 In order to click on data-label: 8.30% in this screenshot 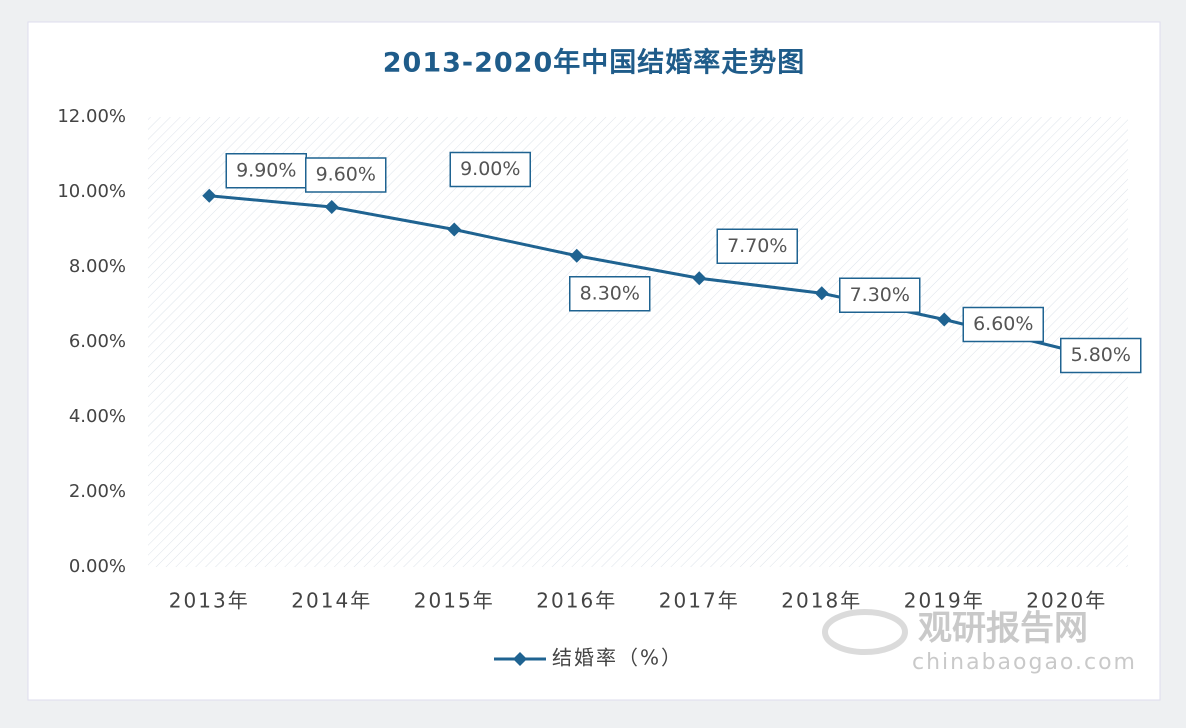, I will do `click(610, 293)`.